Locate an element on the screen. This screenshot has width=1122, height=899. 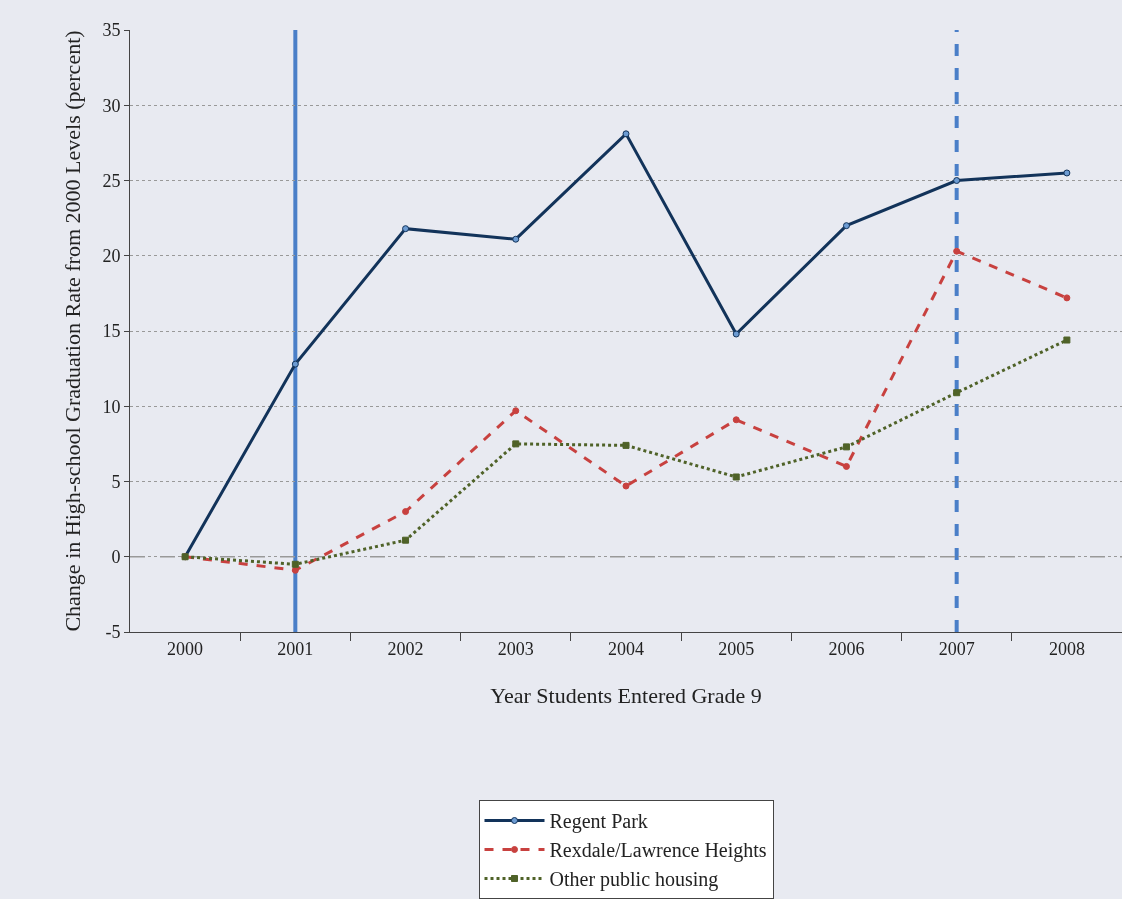
x-tick-label: 2002 is located at coordinates (405, 648).